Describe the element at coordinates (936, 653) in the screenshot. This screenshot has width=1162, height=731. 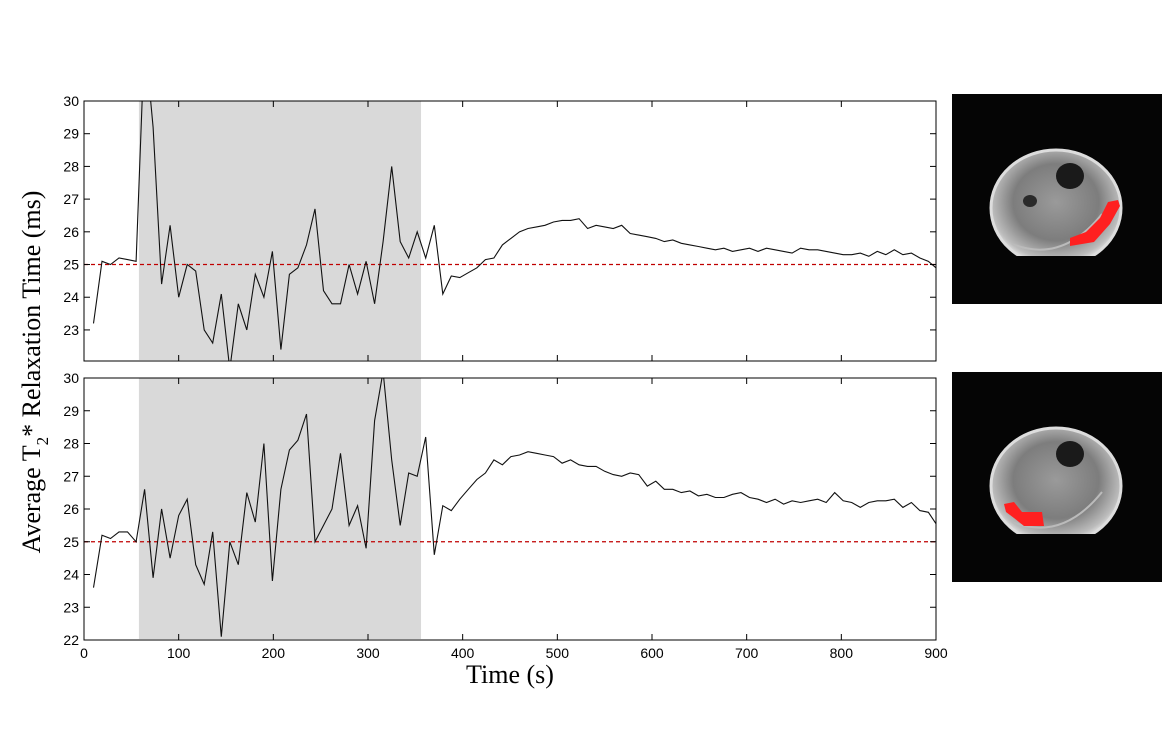
I see `x-tick-label: 900` at that location.